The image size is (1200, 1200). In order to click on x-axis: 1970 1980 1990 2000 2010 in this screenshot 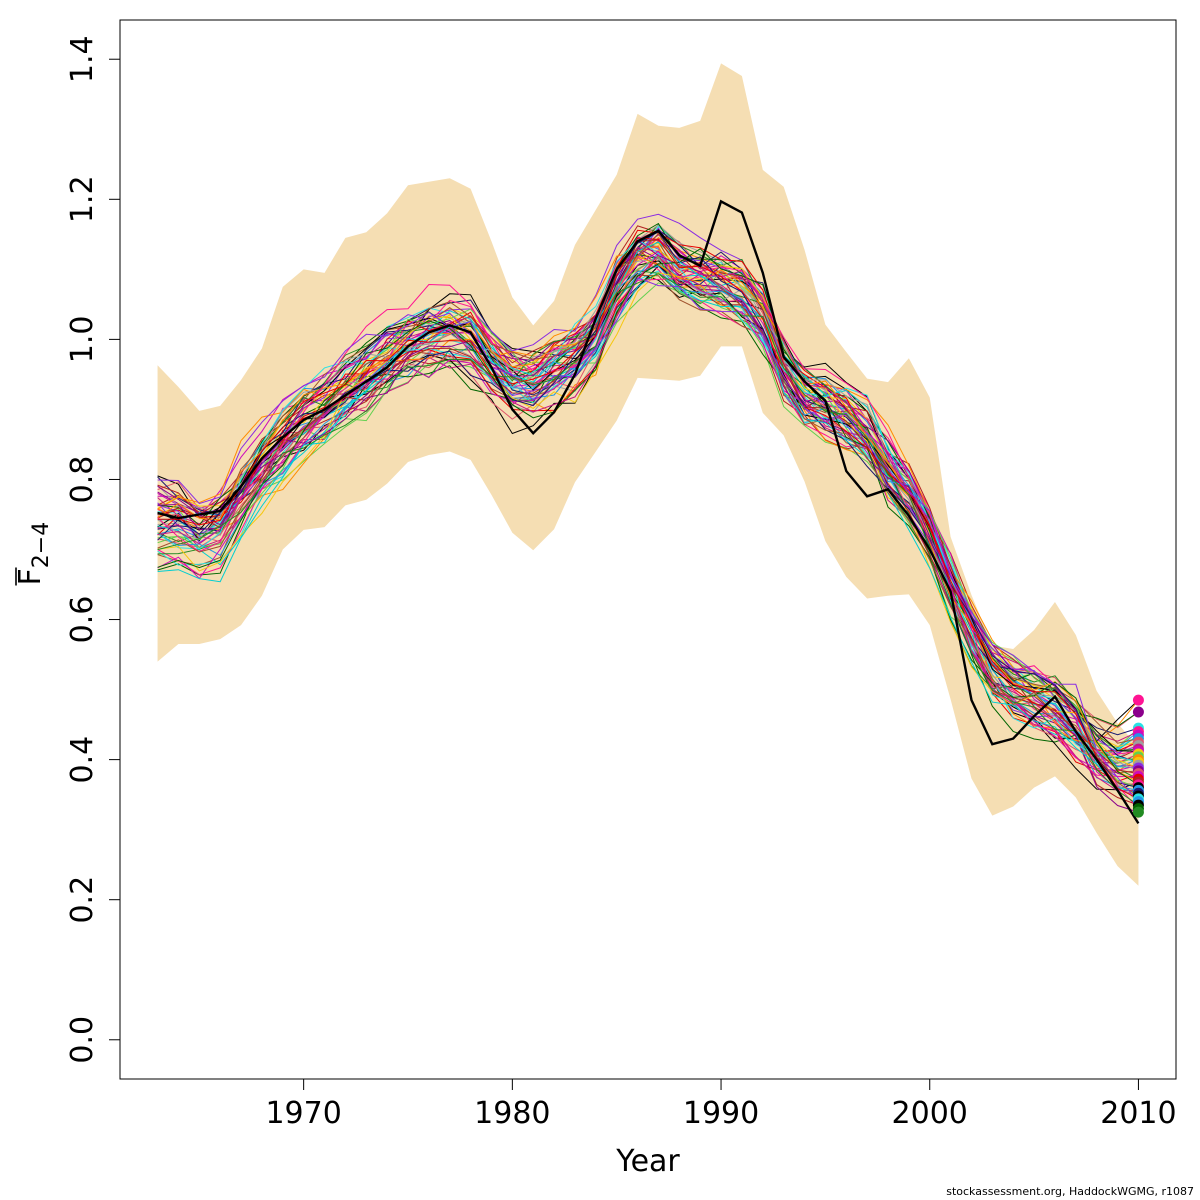, I will do `click(721, 1104)`.